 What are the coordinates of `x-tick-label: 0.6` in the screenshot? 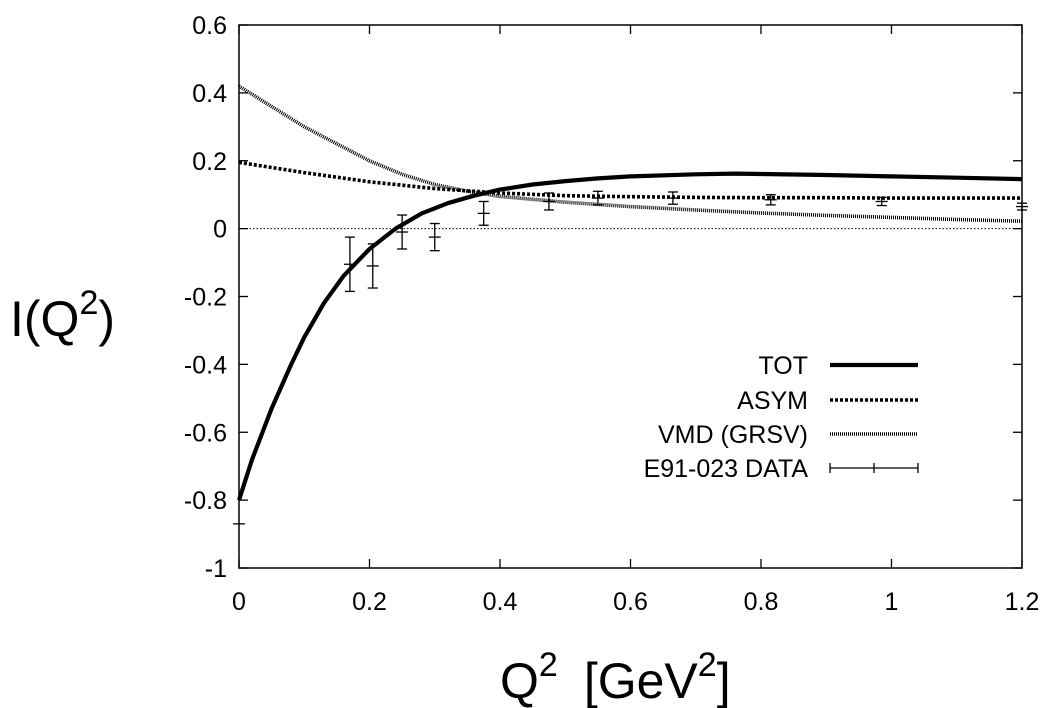 It's located at (630, 602).